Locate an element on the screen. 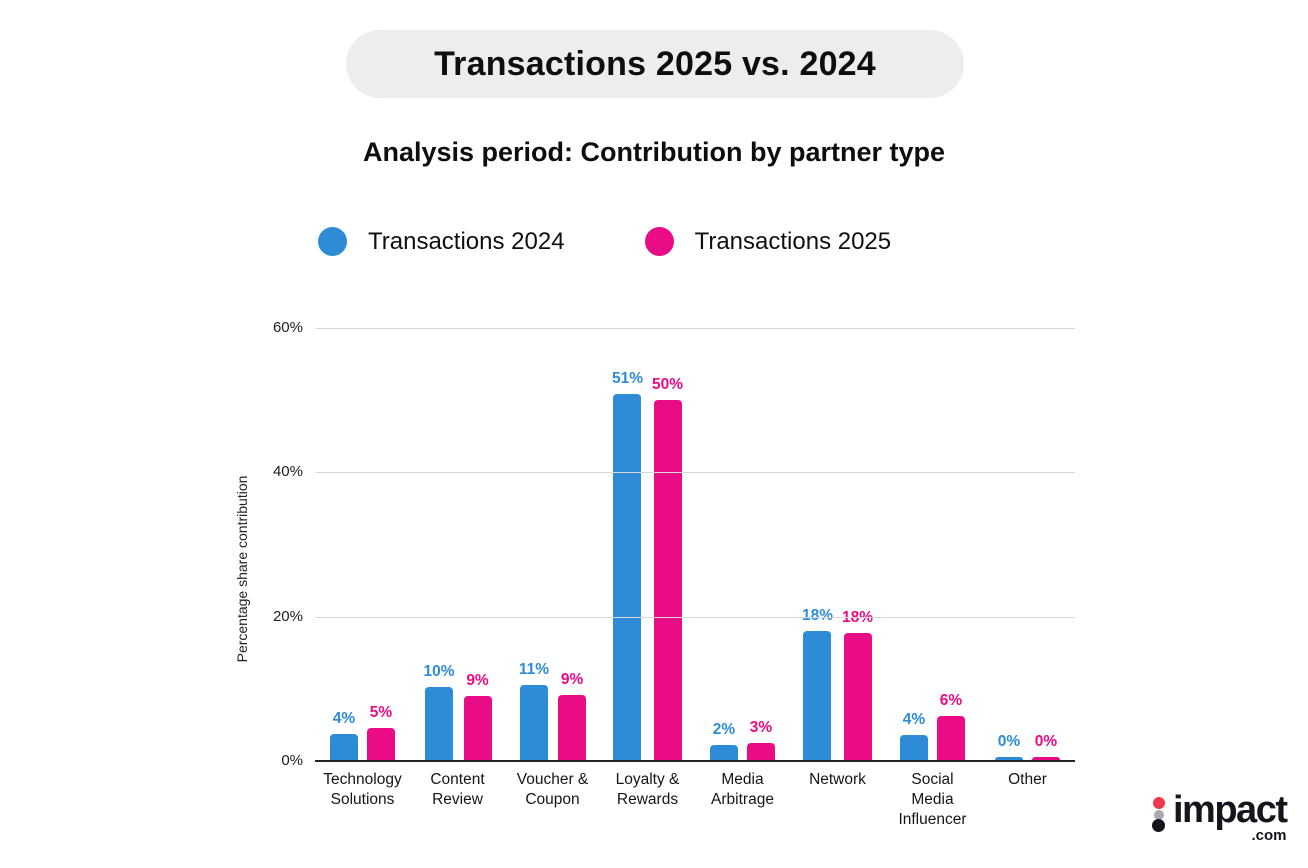 The width and height of the screenshot is (1308, 868). bar-value-label: 2% is located at coordinates (724, 729).